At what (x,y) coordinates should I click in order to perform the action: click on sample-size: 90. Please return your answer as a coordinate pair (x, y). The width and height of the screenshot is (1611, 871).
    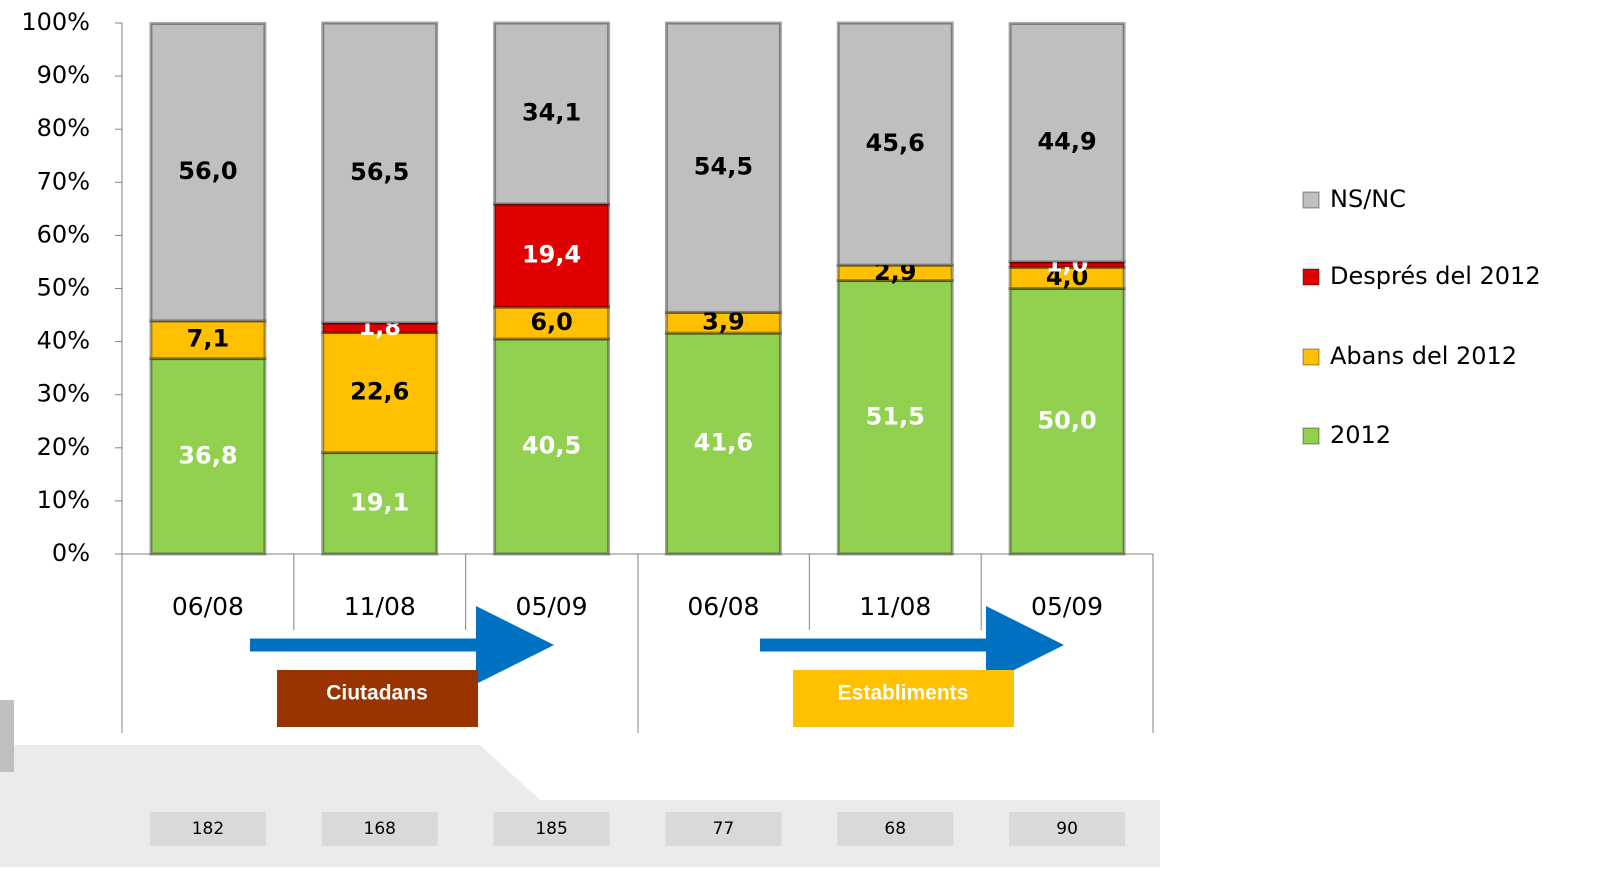
    Looking at the image, I should click on (1067, 829).